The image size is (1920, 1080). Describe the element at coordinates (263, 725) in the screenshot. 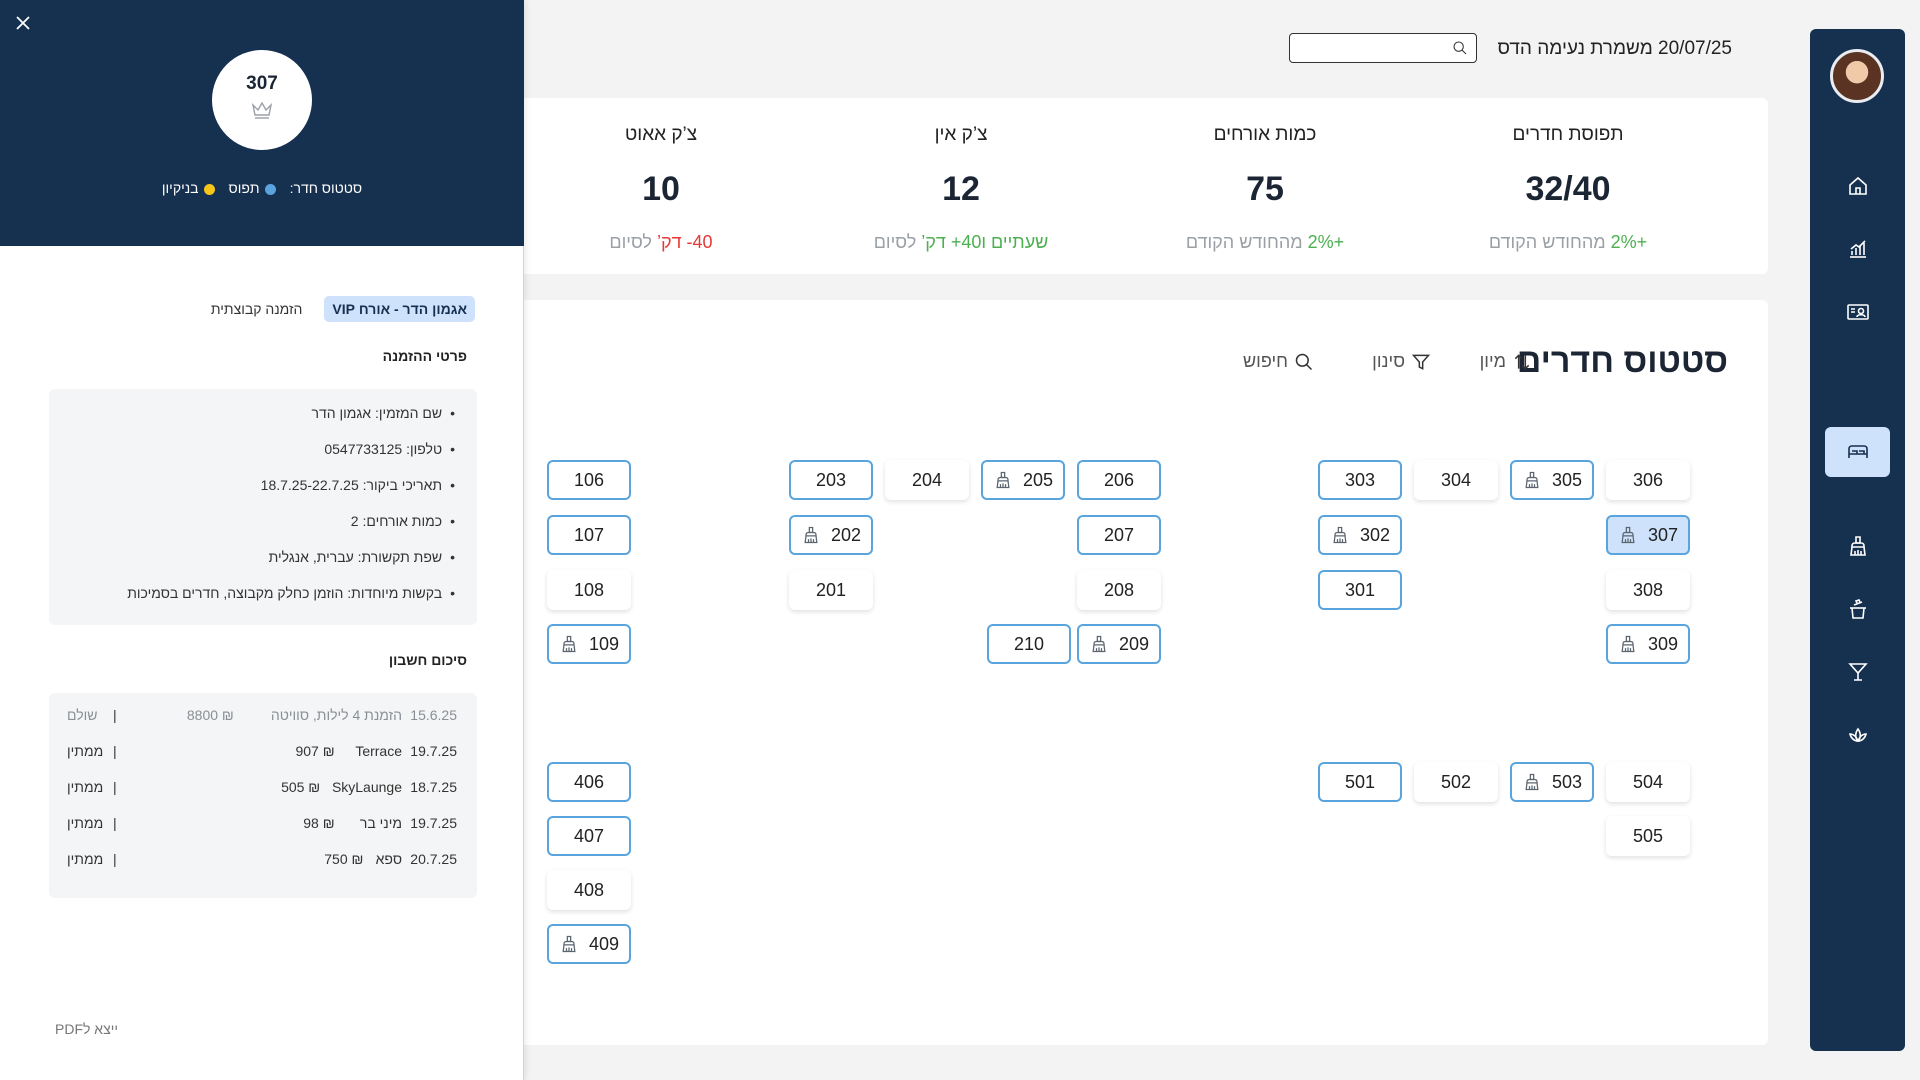

I see `bill-row: 15.6.25 הזמנת 4 לילות, סוויטה ₪ 8800 | שולם` at that location.